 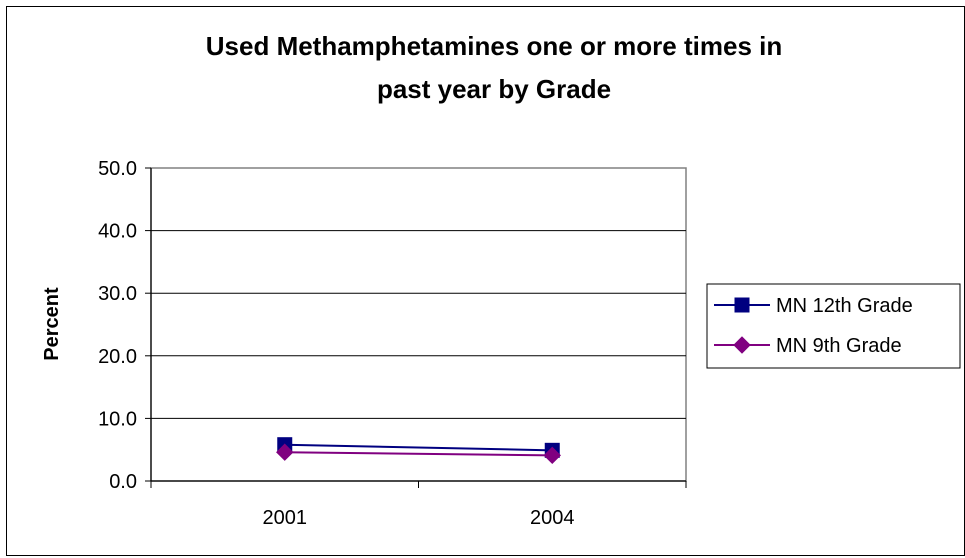 I want to click on legend-label: MN 12th Grade, so click(x=844, y=306).